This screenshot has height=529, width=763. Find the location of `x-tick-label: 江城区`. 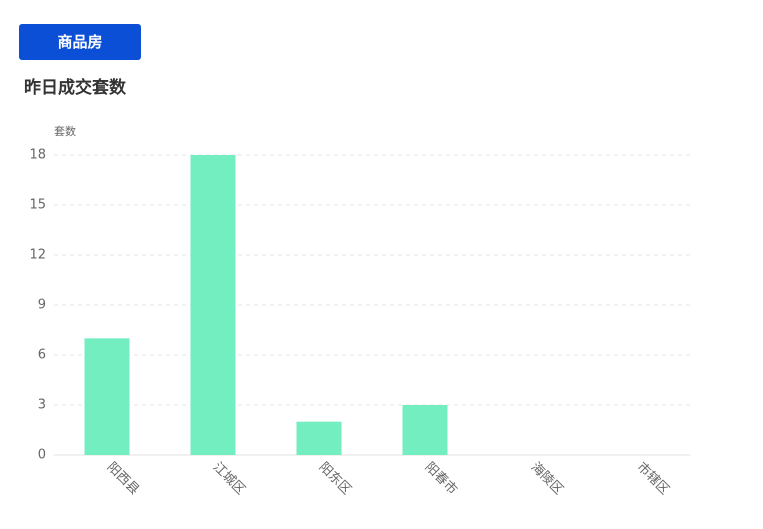

x-tick-label: 江城区 is located at coordinates (229, 479).